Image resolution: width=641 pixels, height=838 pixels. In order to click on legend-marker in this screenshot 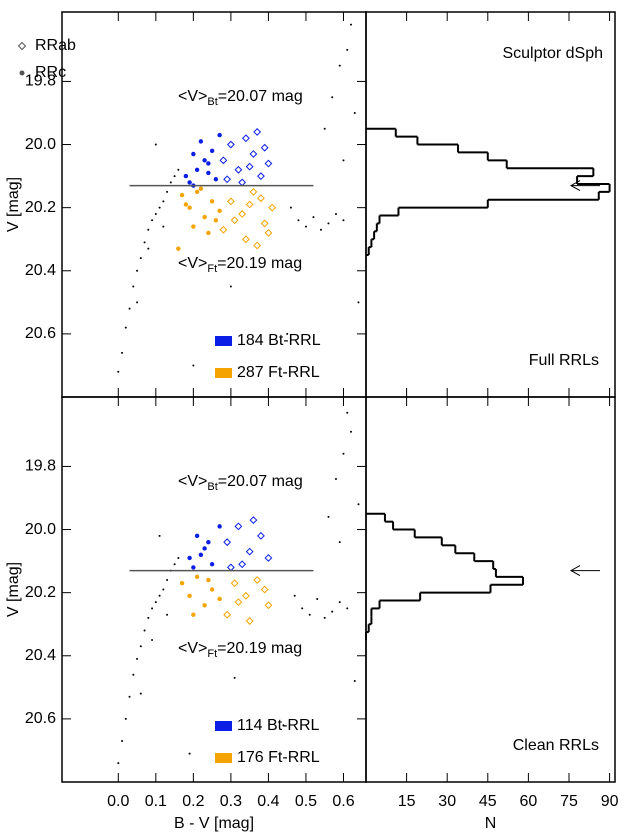, I will do `click(22, 73)`.